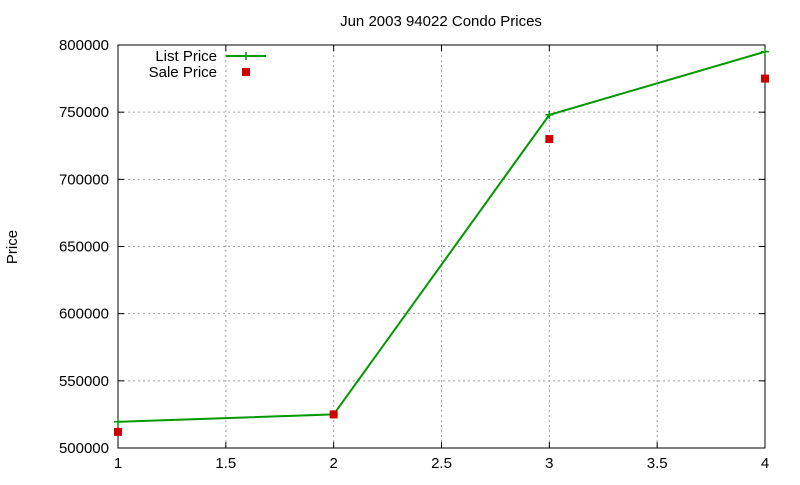 This screenshot has width=800, height=485. Describe the element at coordinates (441, 463) in the screenshot. I see `x-tick-label: 2.5` at that location.